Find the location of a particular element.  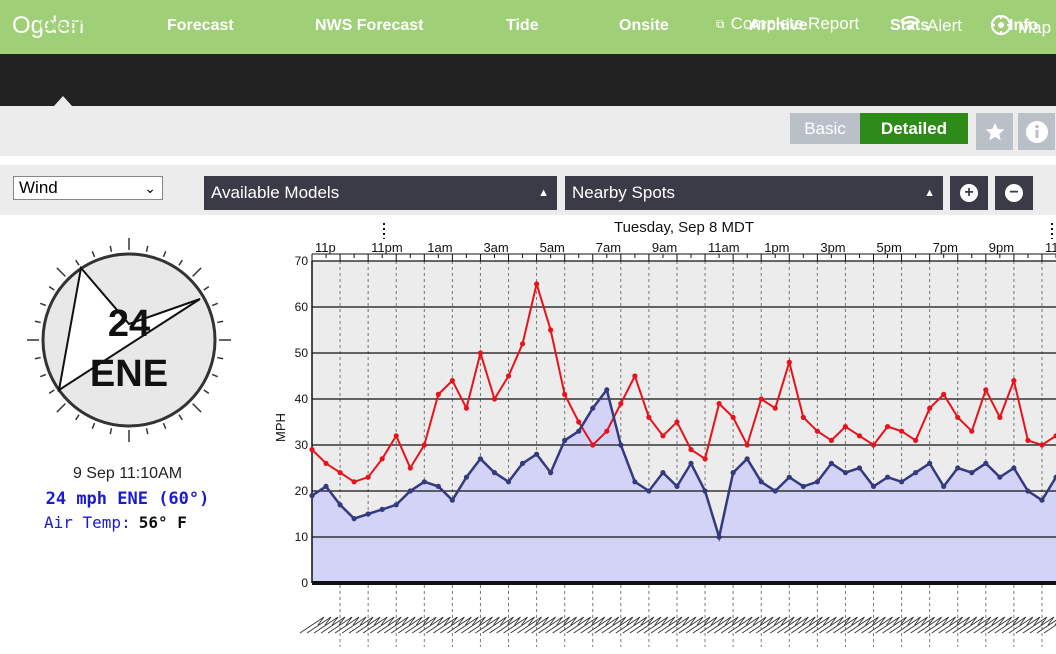

spots-select: Nearby Spots ▲ is located at coordinates (754, 193).